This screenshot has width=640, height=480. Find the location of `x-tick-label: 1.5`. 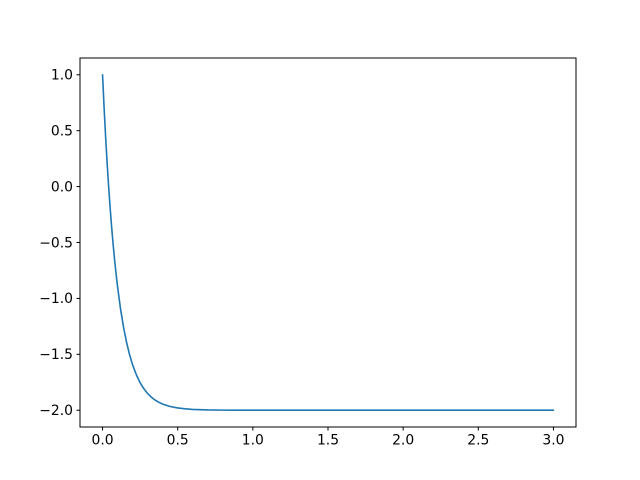

x-tick-label: 1.5 is located at coordinates (328, 441).